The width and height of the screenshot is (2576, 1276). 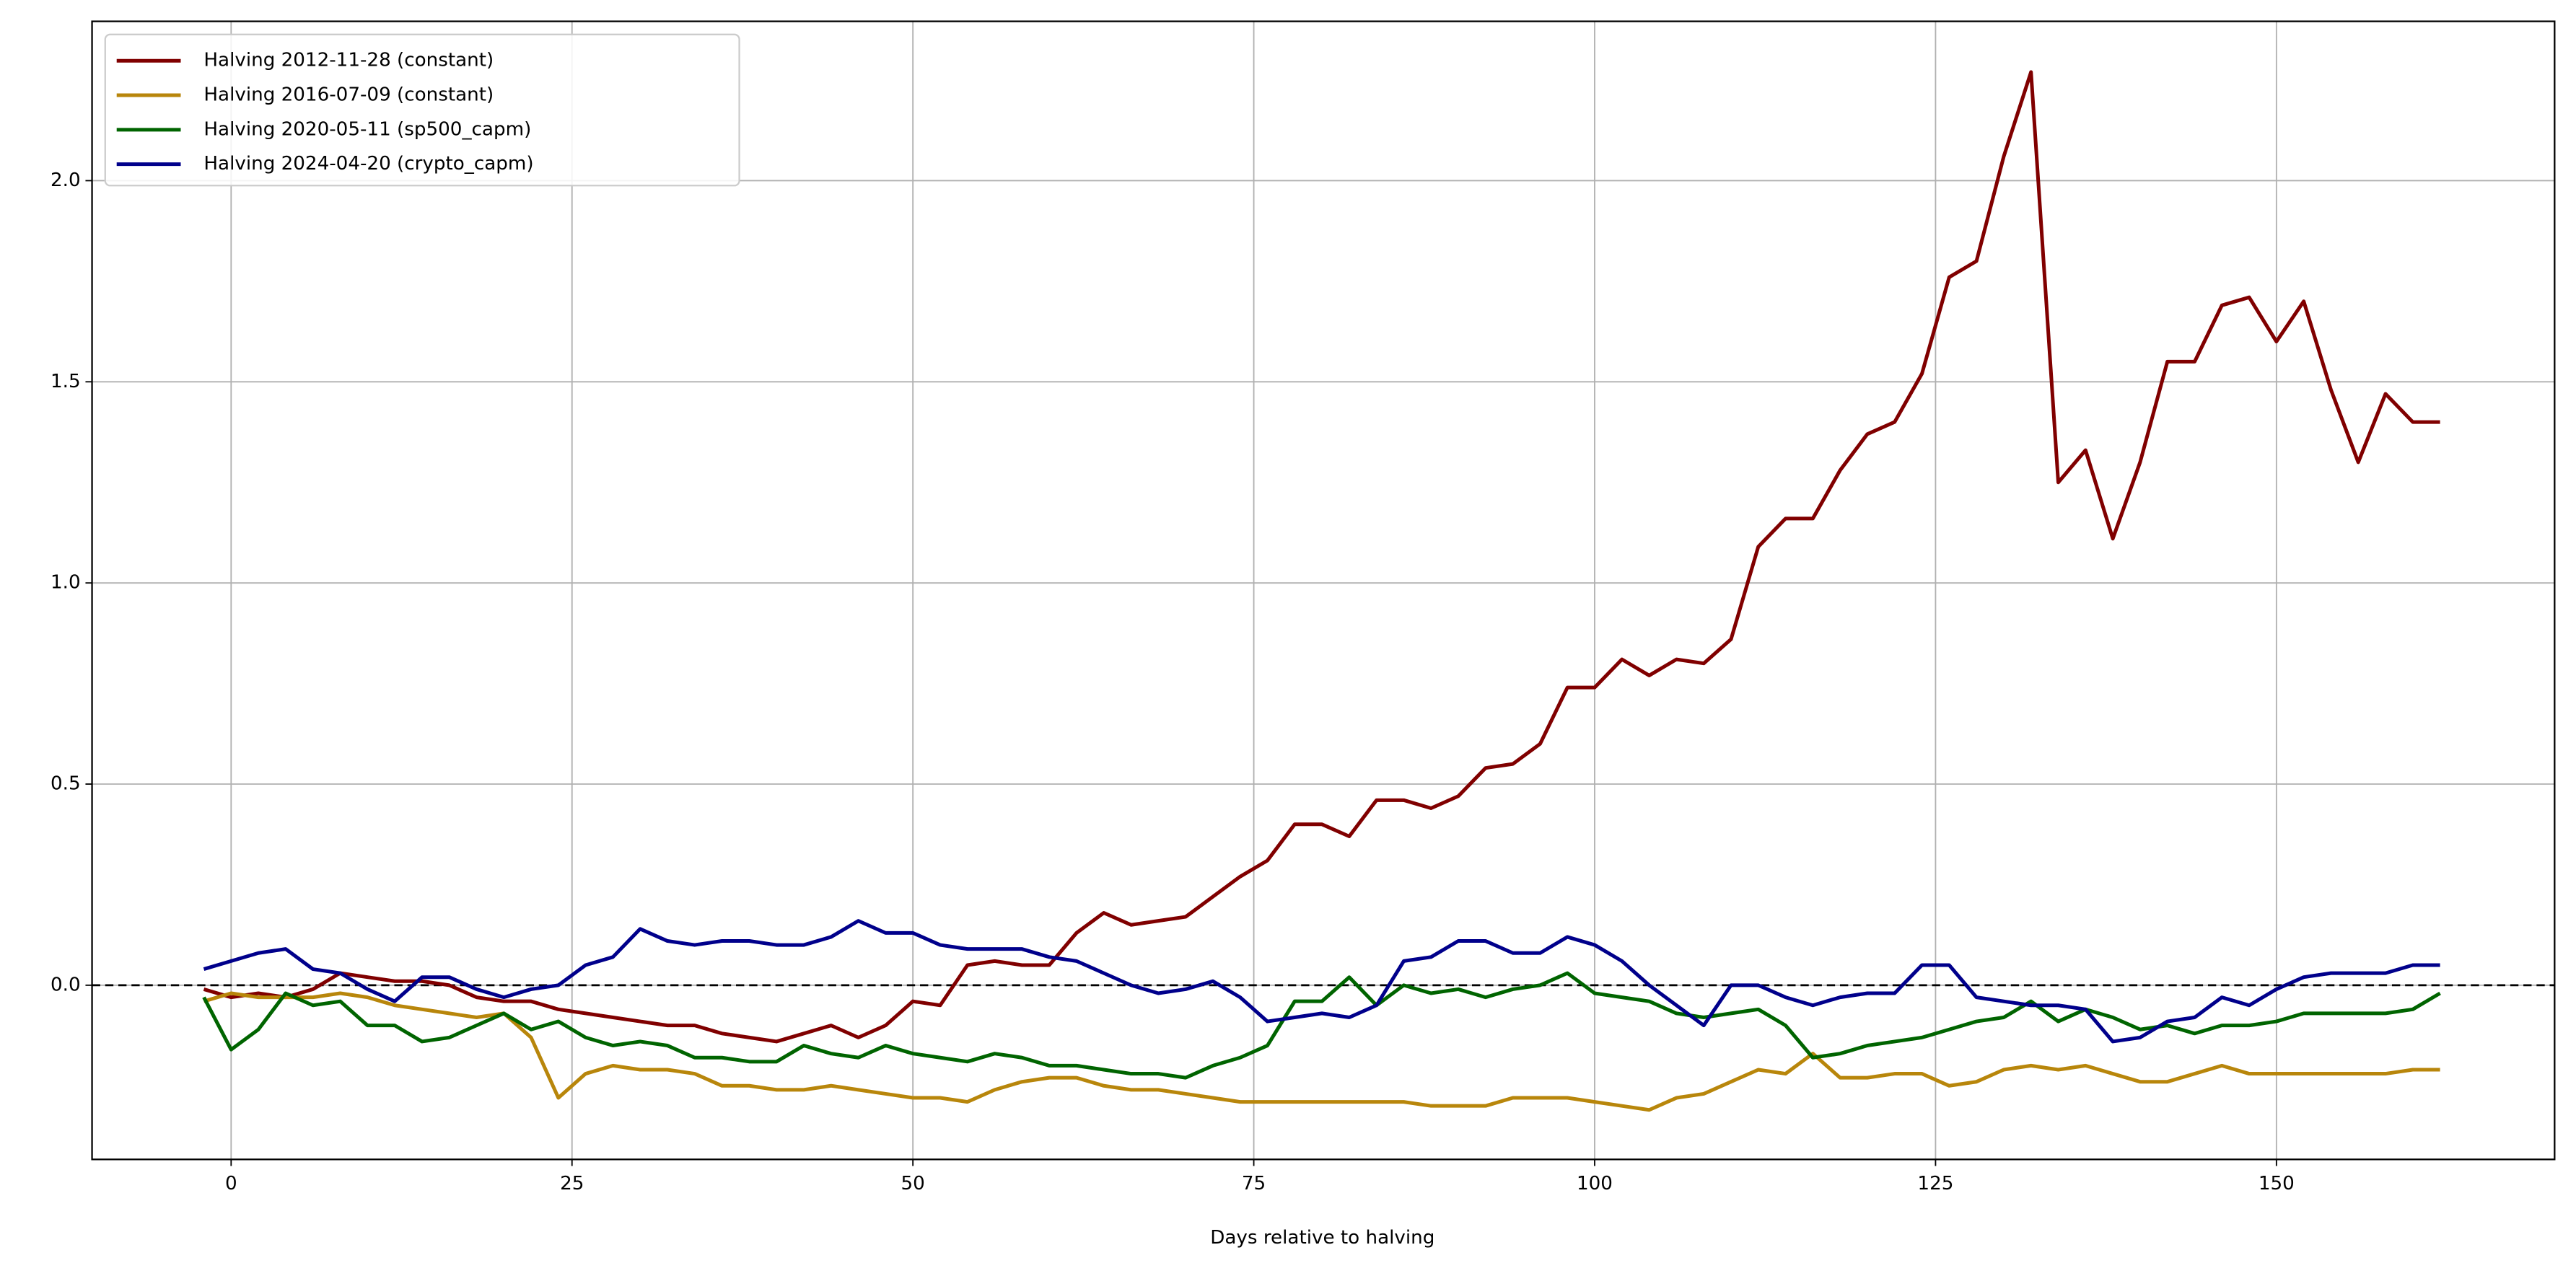 What do you see at coordinates (231, 1183) in the screenshot?
I see `x-tick-label: 0` at bounding box center [231, 1183].